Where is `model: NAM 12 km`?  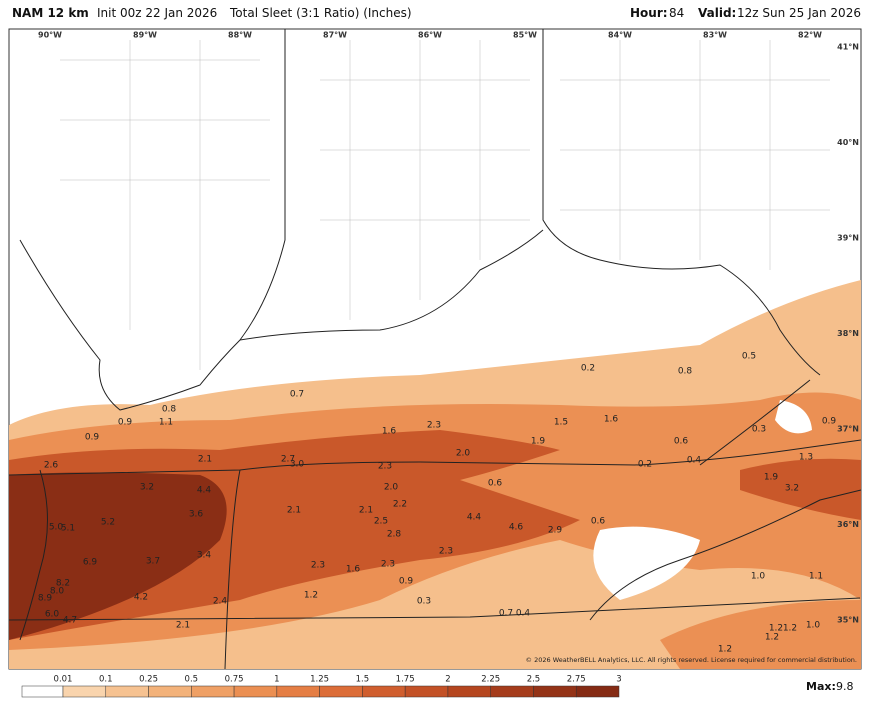 model: NAM 12 km is located at coordinates (50, 13).